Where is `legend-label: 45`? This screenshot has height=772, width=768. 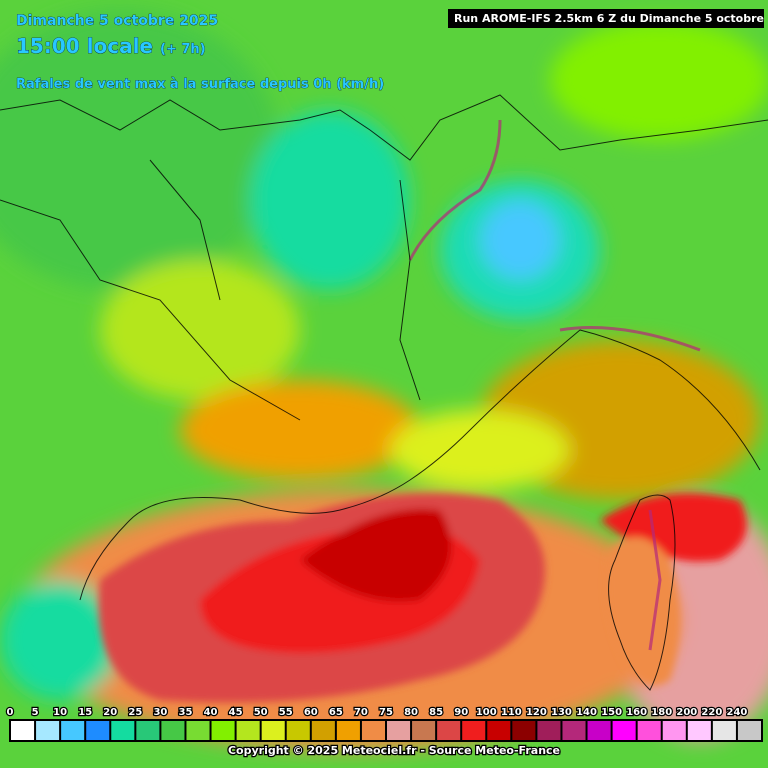 legend-label: 45 is located at coordinates (236, 712).